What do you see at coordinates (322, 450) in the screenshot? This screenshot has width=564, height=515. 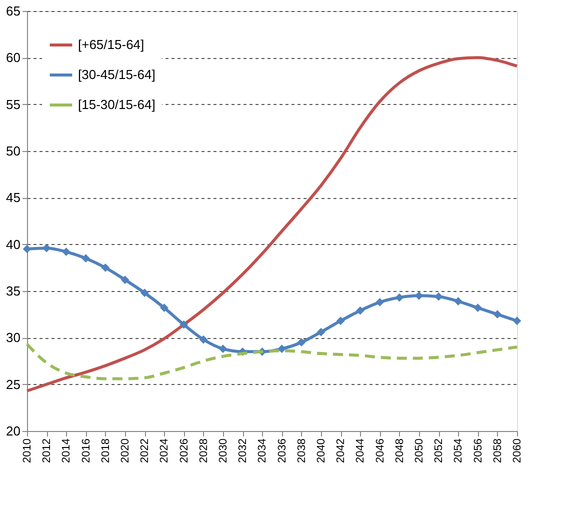 I see `x-tick-label: 2040` at bounding box center [322, 450].